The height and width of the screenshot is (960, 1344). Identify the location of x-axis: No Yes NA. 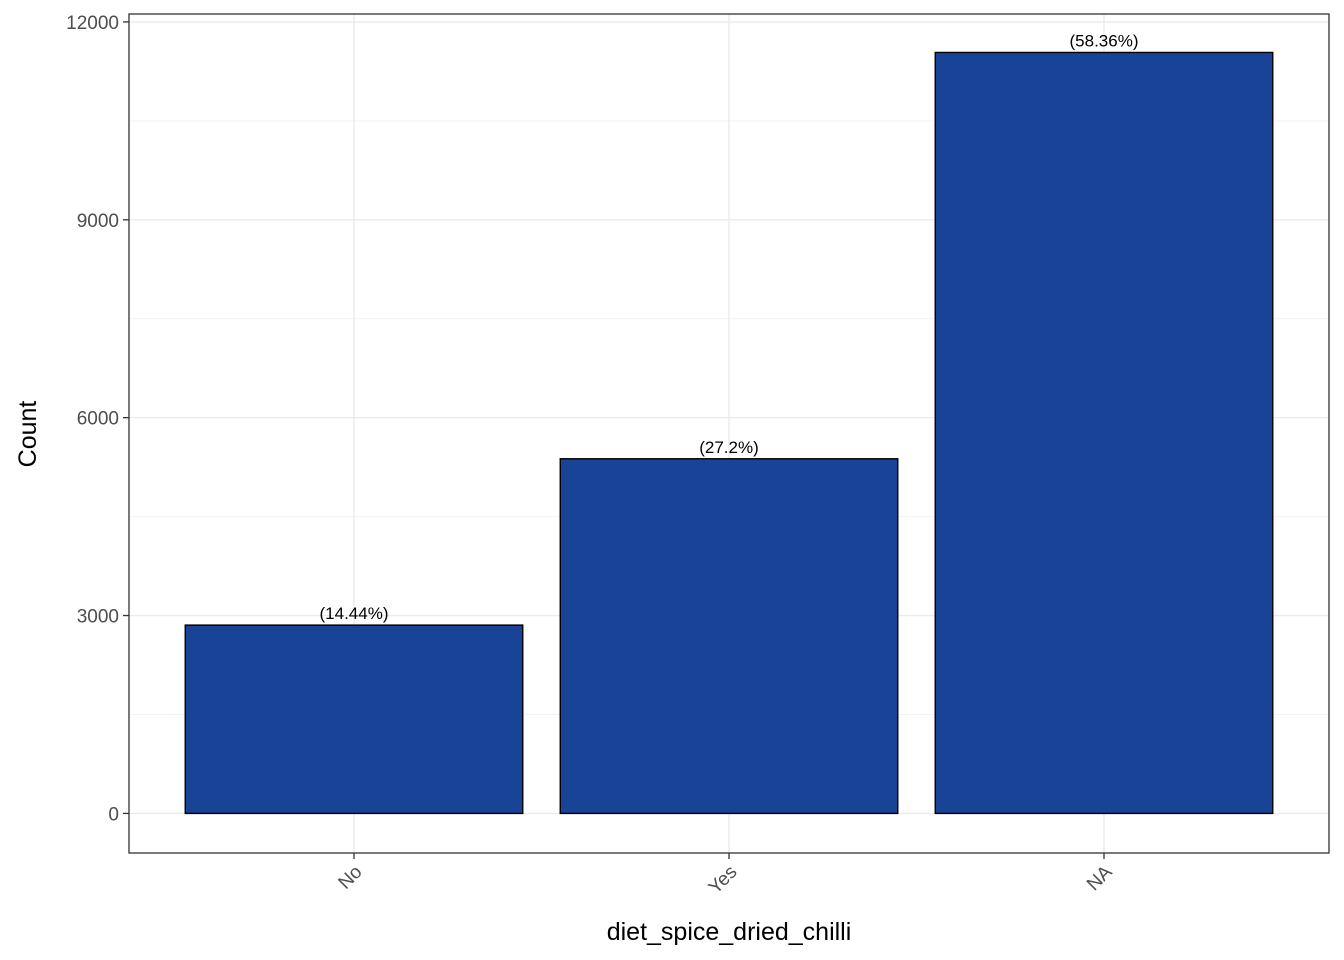
(726, 875).